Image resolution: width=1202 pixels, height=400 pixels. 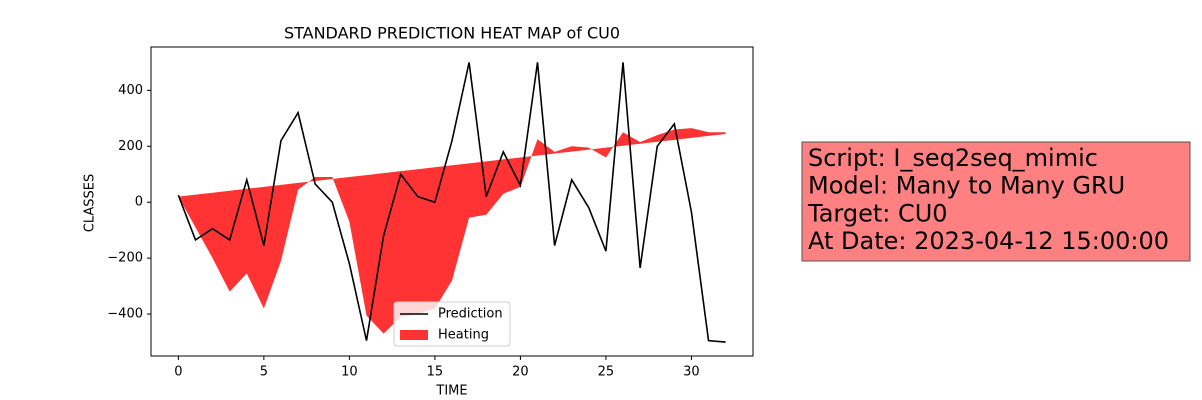 I want to click on y-tick-label: −200, so click(x=125, y=258).